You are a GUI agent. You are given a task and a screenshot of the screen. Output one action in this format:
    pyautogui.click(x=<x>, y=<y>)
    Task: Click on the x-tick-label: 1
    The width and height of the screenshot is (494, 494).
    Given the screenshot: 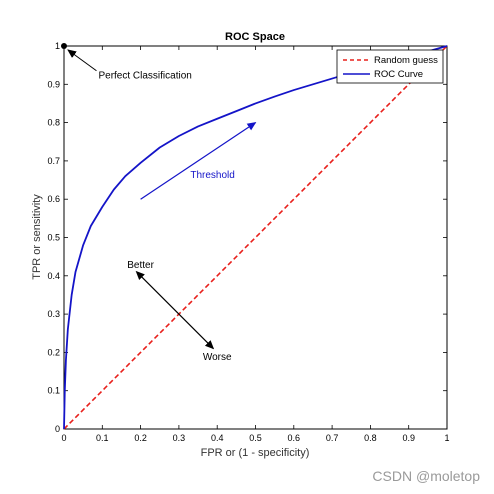 What is the action you would take?
    pyautogui.click(x=446, y=438)
    